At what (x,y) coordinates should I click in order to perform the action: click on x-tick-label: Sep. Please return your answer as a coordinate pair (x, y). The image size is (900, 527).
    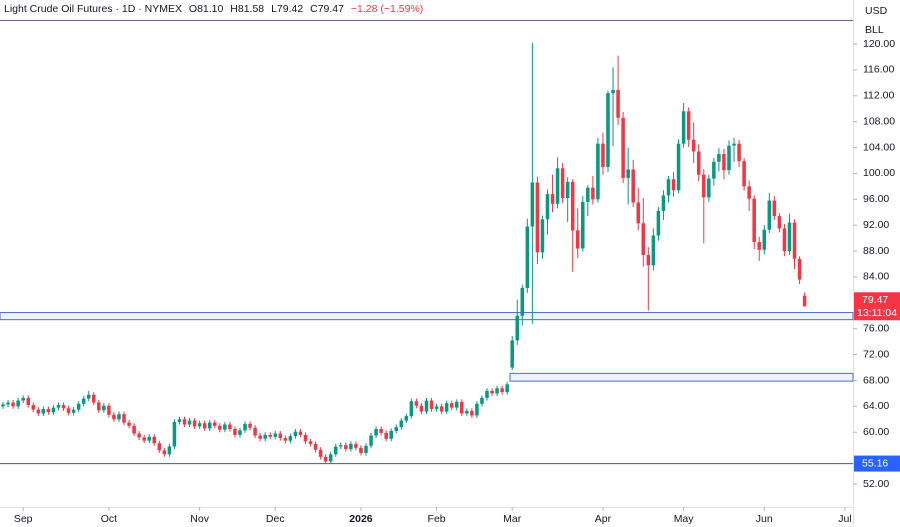
    Looking at the image, I should click on (23, 519).